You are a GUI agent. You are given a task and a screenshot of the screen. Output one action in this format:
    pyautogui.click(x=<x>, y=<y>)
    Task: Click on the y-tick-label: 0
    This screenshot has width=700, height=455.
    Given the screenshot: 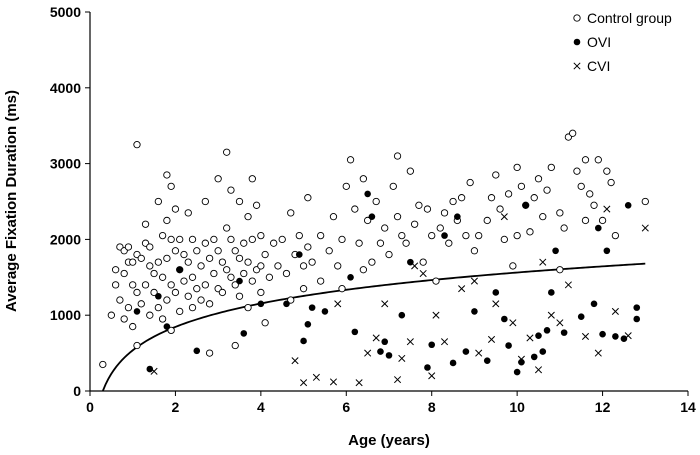 What is the action you would take?
    pyautogui.click(x=77, y=391)
    